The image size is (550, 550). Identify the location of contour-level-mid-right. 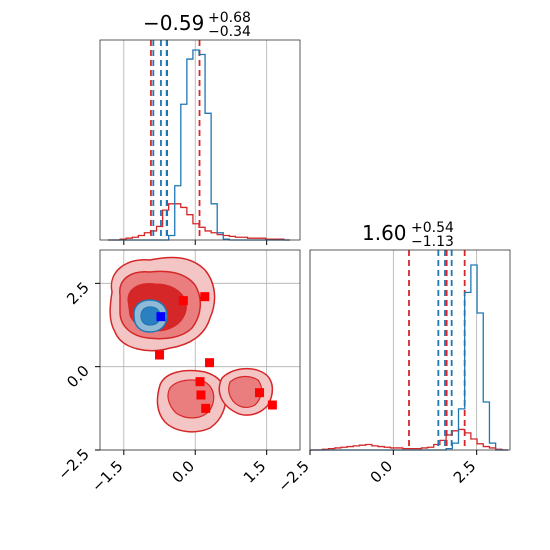
(245, 391).